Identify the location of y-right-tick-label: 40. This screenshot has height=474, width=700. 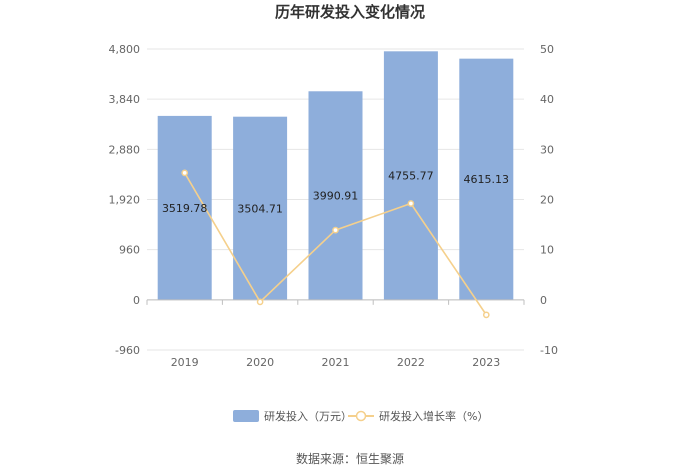
(547, 99).